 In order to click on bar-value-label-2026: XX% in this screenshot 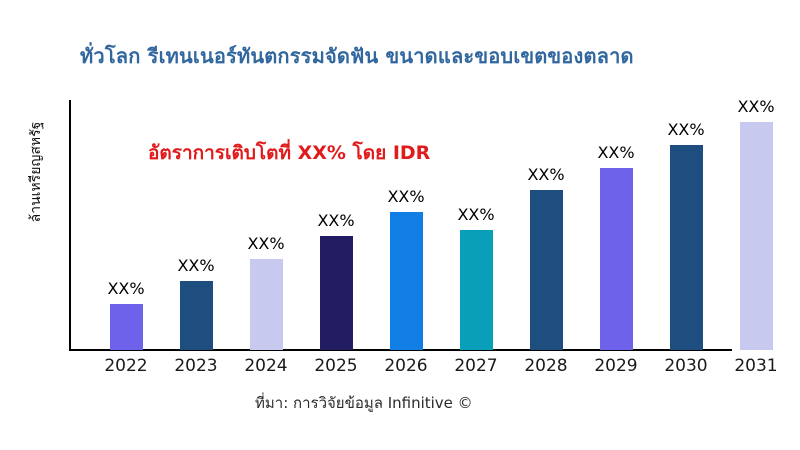, I will do `click(406, 196)`.